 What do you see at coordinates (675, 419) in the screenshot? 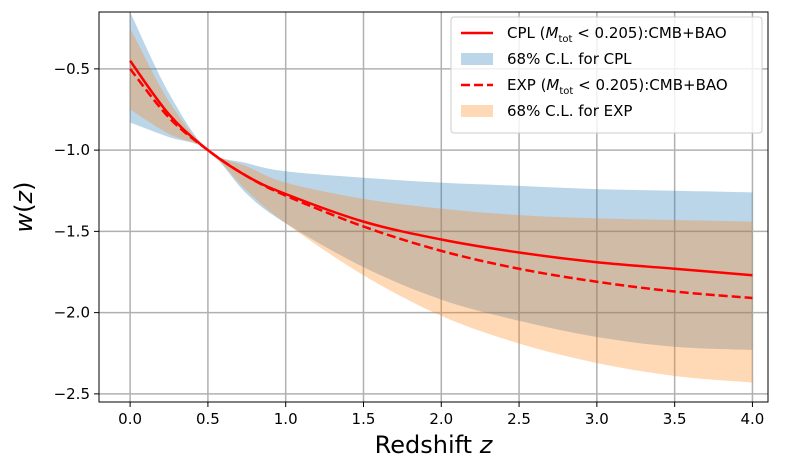
I see `x-tick-label: 3.5` at bounding box center [675, 419].